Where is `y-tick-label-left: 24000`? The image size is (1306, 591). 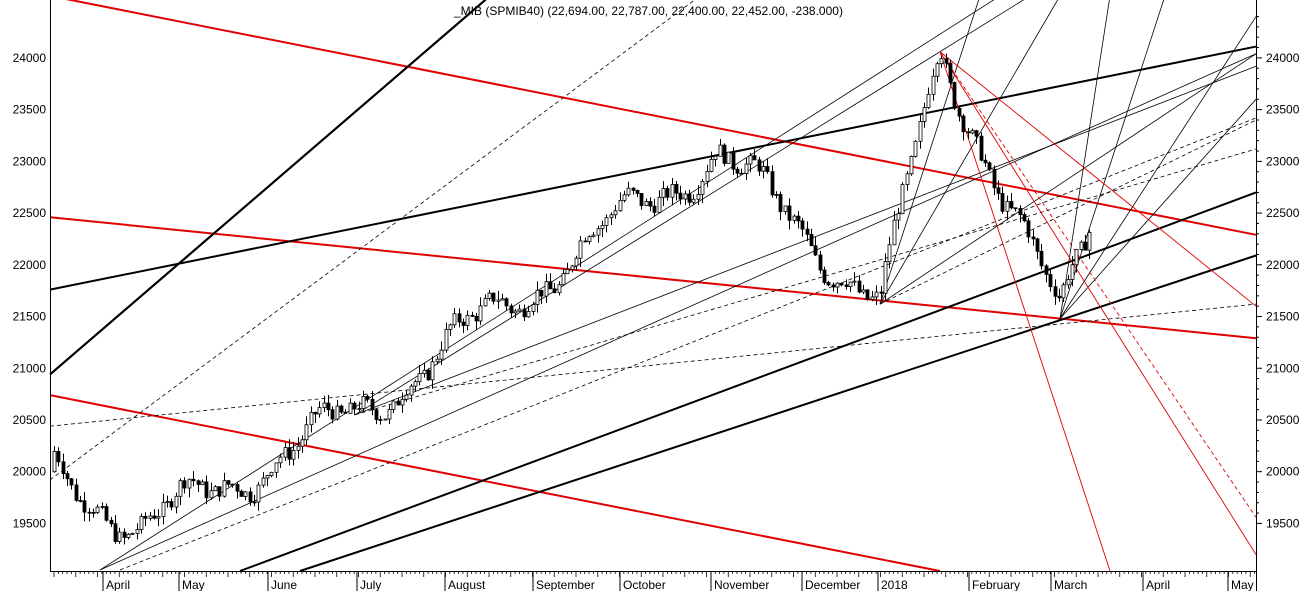
y-tick-label-left: 24000 is located at coordinates (30, 58).